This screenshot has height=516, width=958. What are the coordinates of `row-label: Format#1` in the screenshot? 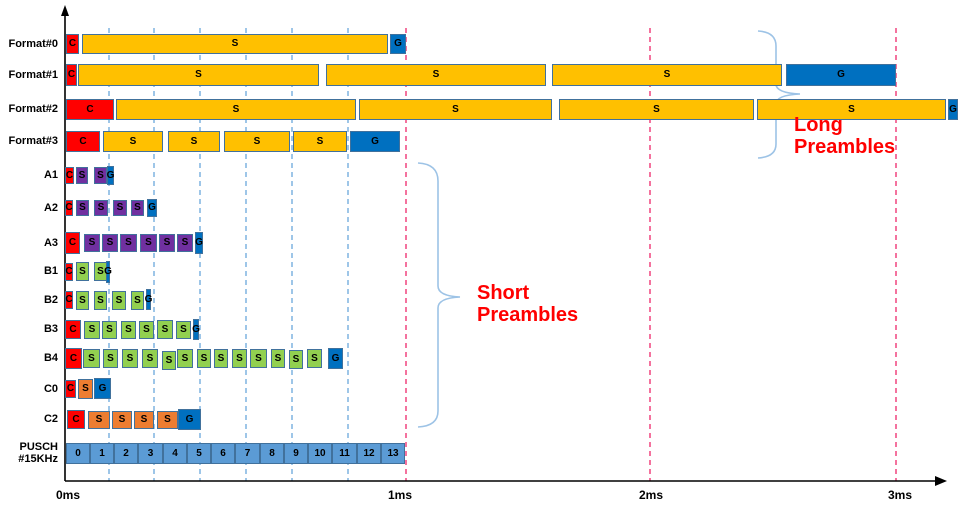 It's located at (33, 74).